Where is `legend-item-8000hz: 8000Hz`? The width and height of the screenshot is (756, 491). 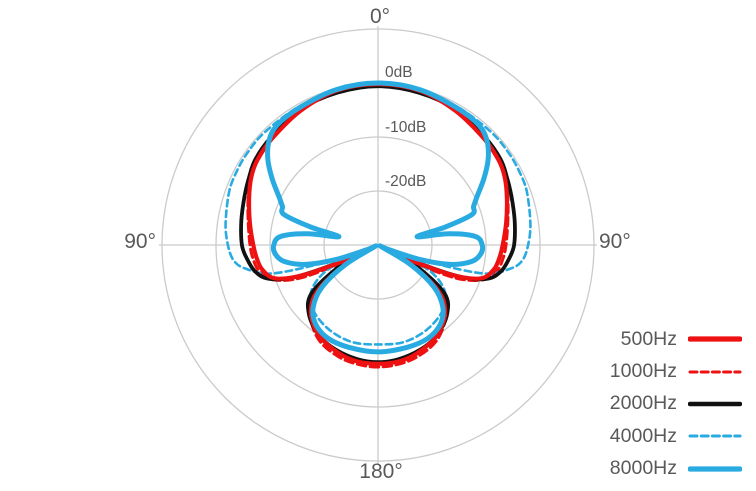 legend-item-8000hz: 8000Hz is located at coordinates (651, 469).